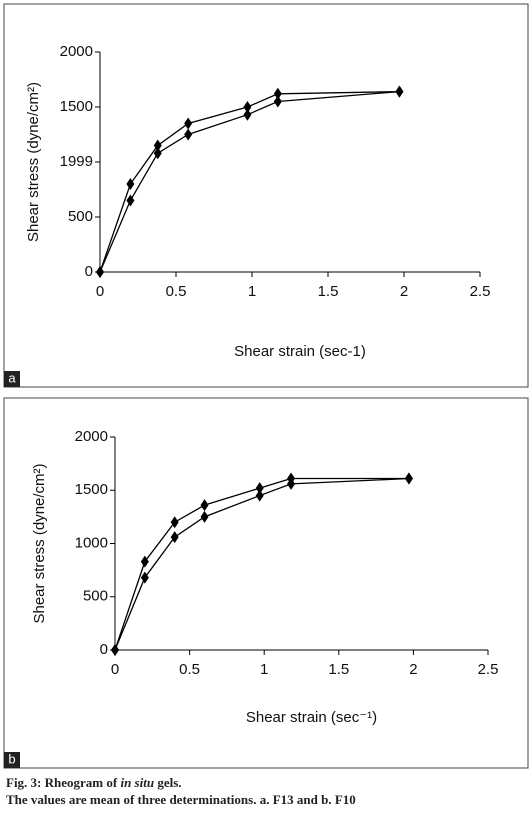  Describe the element at coordinates (137, 782) in the screenshot. I see `caption-title: in situ` at that location.